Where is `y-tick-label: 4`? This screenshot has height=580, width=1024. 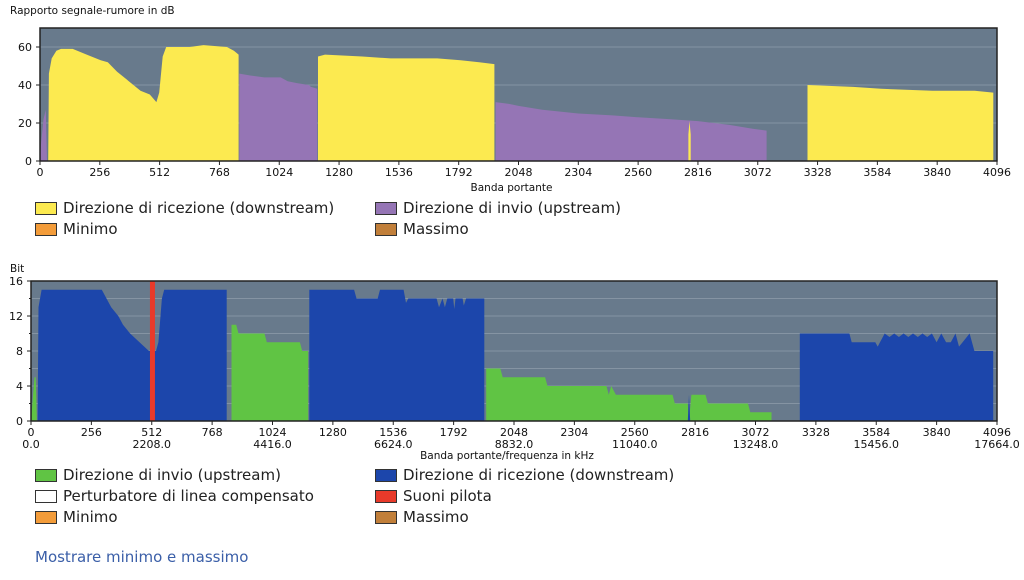
y-tick-label: 4 is located at coordinates (19, 386).